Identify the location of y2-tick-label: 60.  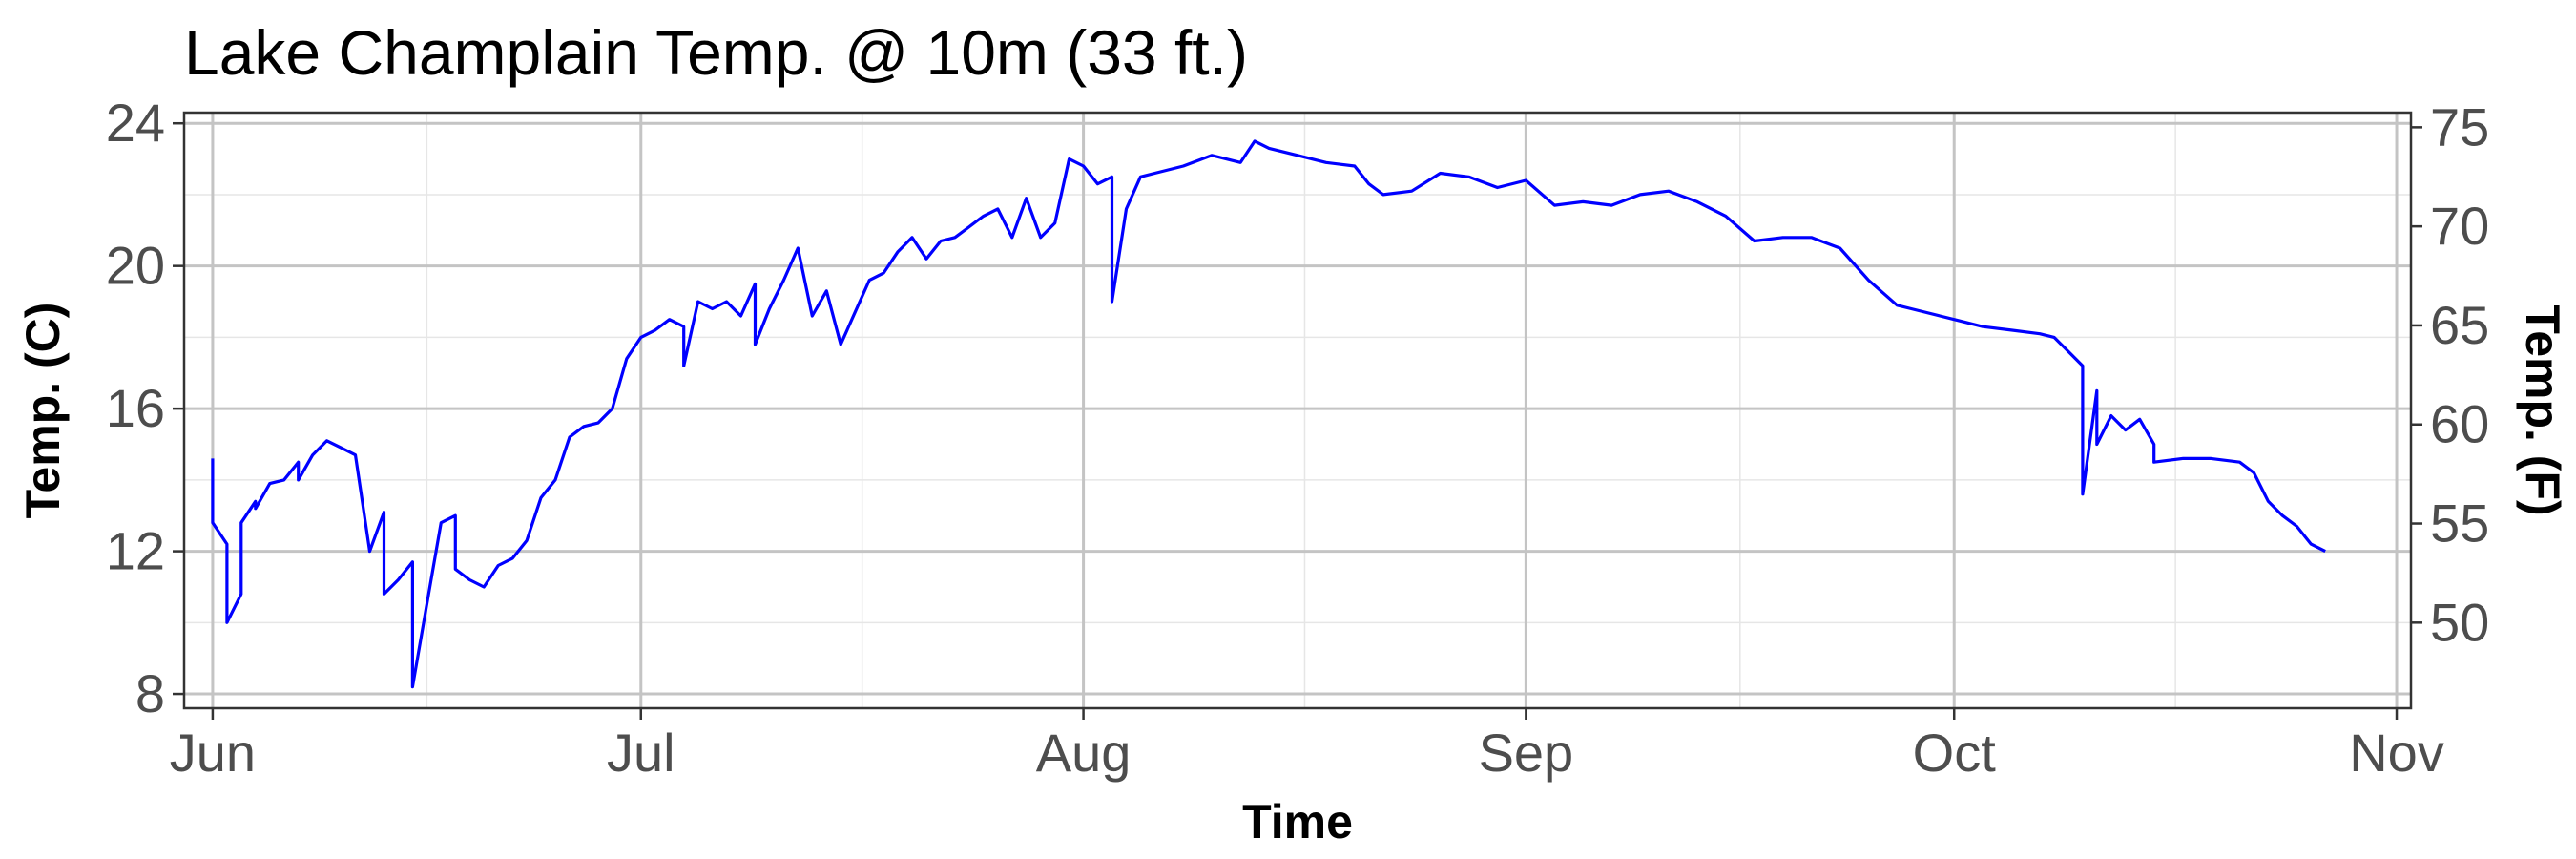
(2459, 424).